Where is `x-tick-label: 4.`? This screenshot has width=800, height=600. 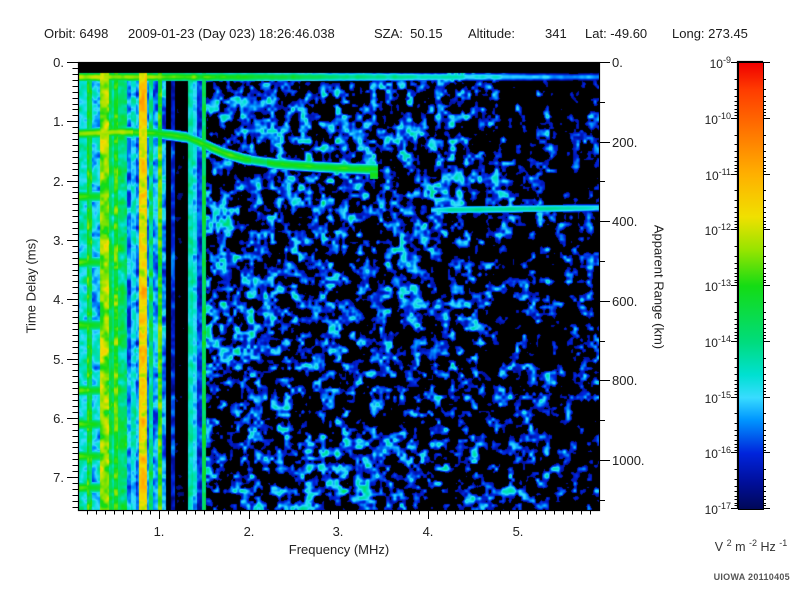
x-tick-label: 4. is located at coordinates (428, 531).